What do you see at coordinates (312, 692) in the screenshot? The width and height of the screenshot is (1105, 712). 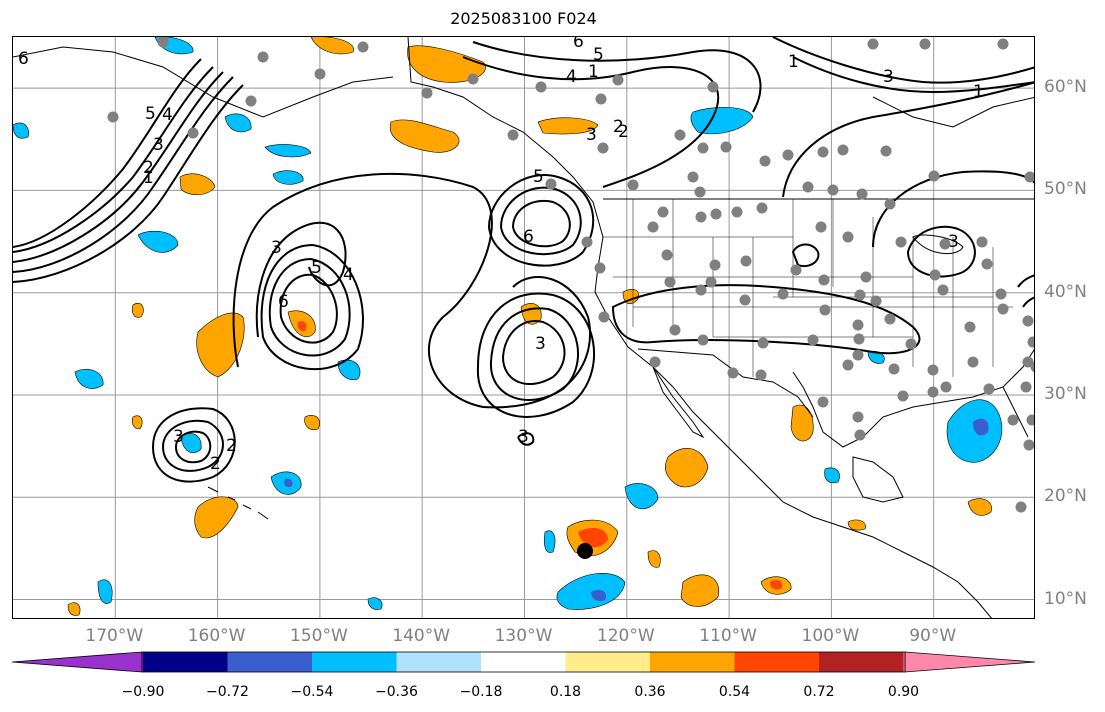 I see `colorbar-tick-label: −0.54` at bounding box center [312, 692].